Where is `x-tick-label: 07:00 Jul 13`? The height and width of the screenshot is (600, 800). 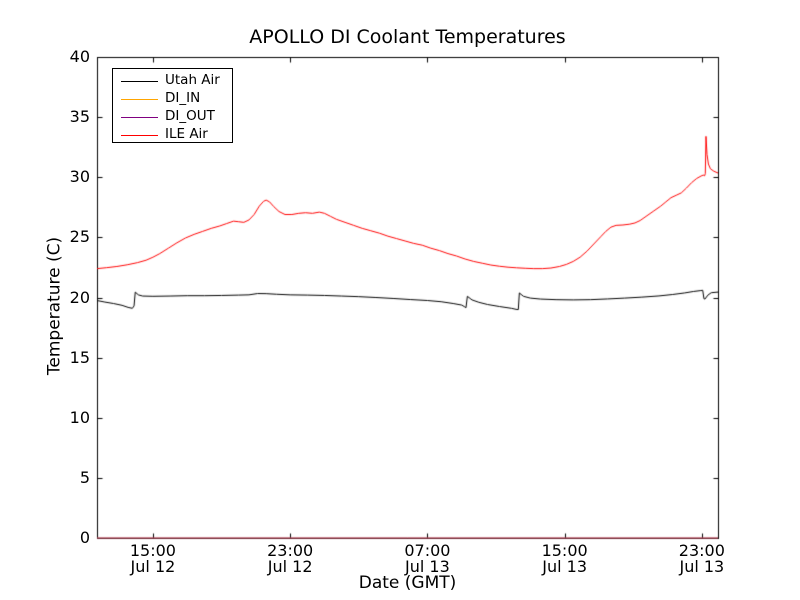 x-tick-label: 07:00 Jul 13 is located at coordinates (427, 559).